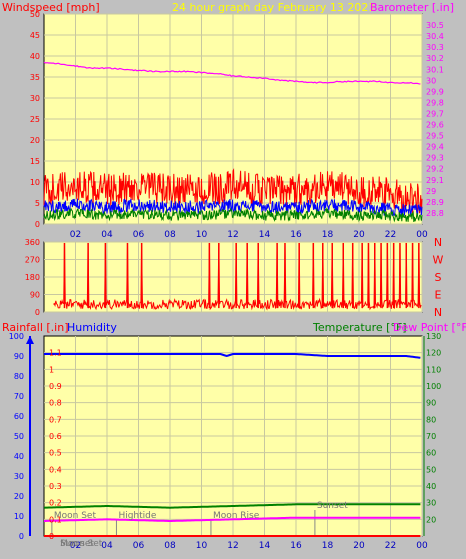  I want to click on windspeed-tick-label: 20, so click(35, 140).